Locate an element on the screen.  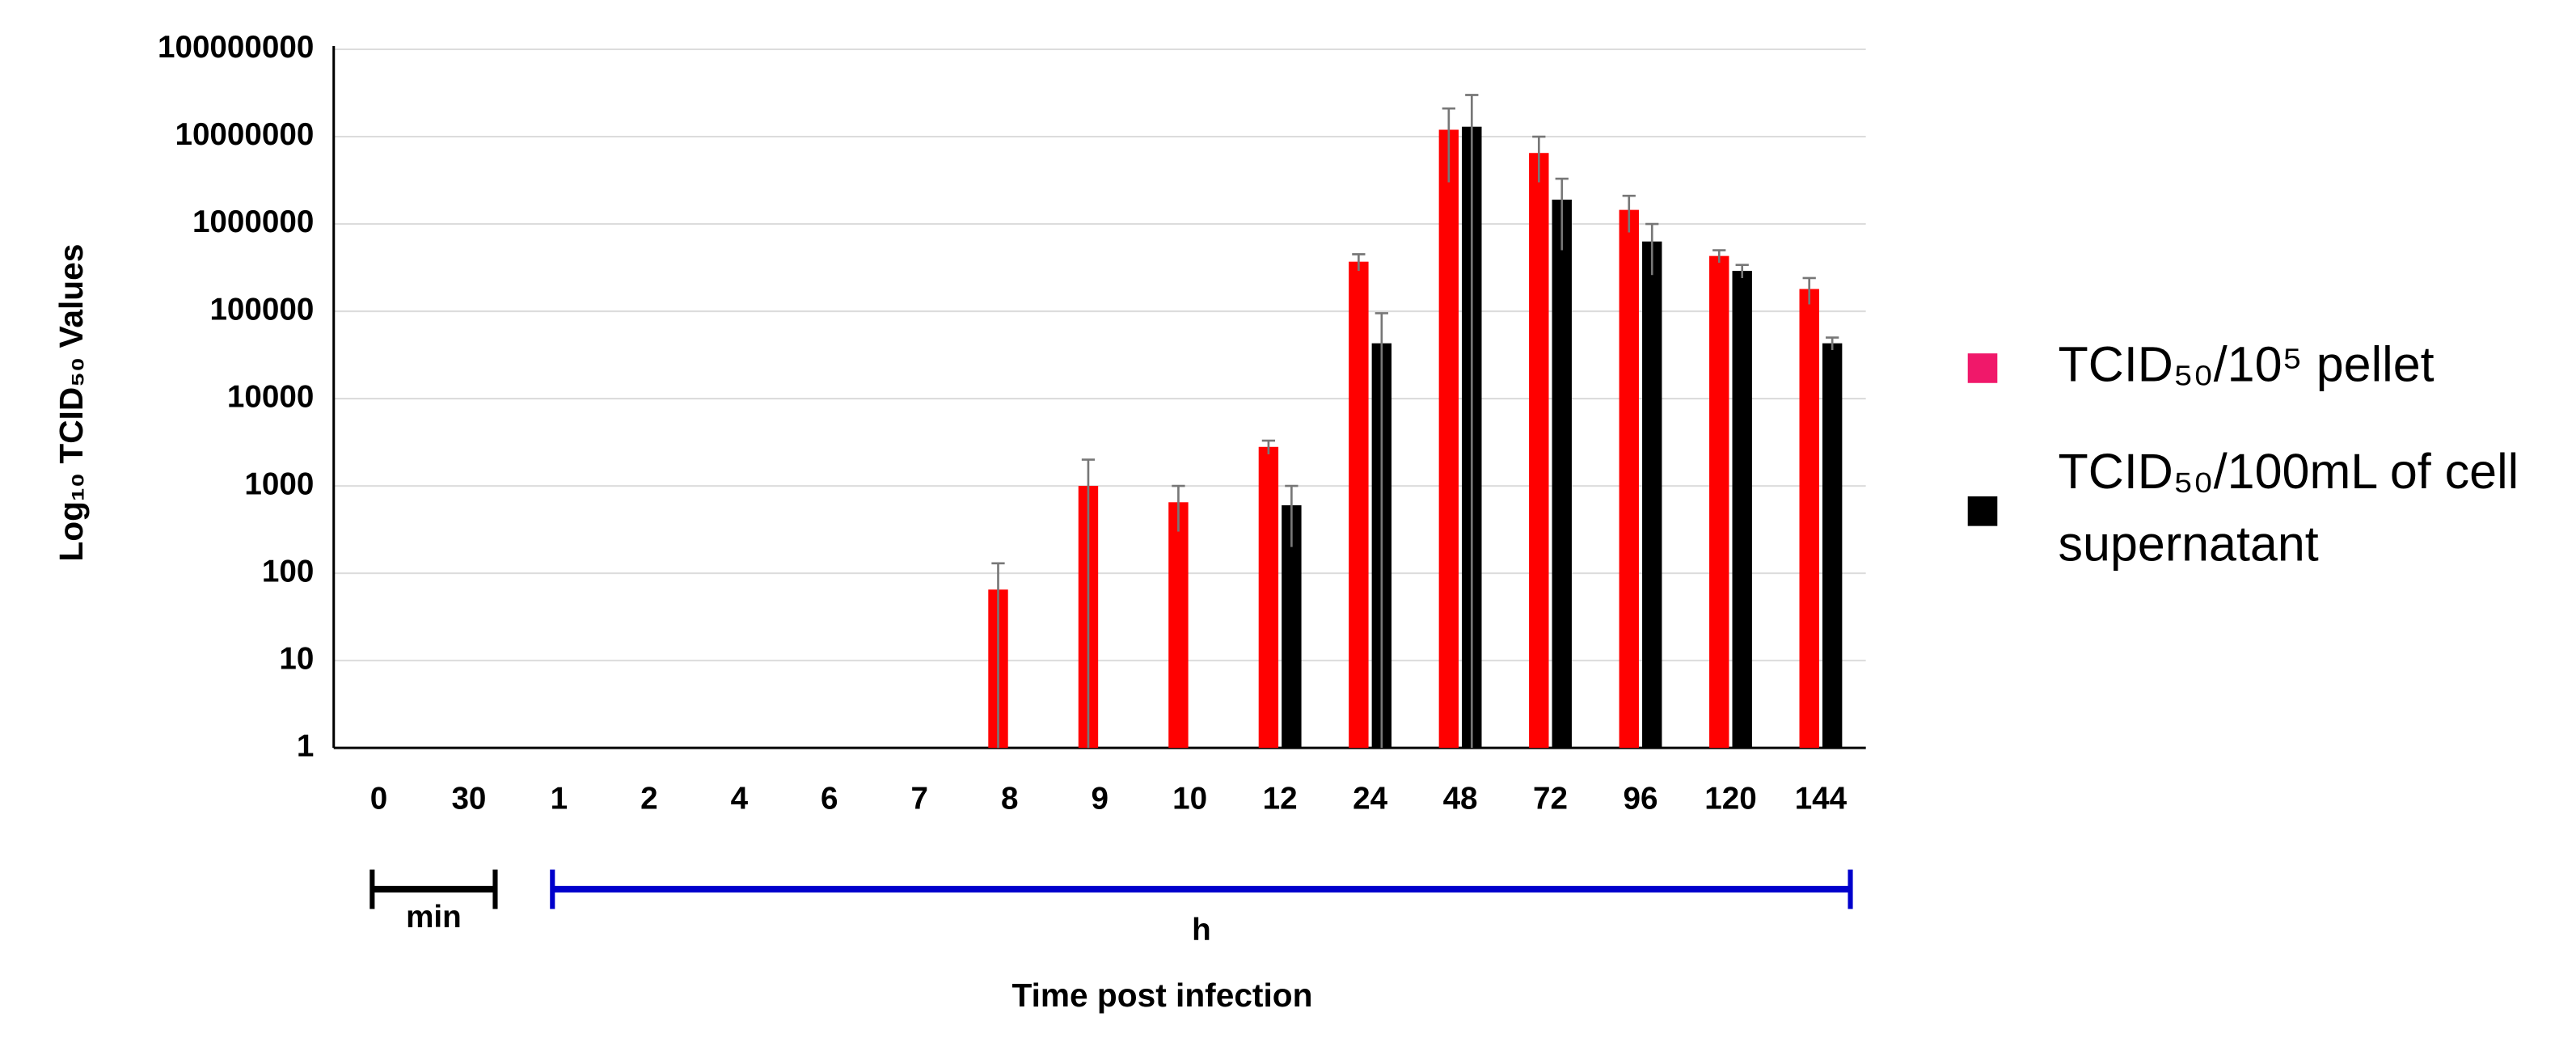
x-tick-label: 30 is located at coordinates (468, 798).